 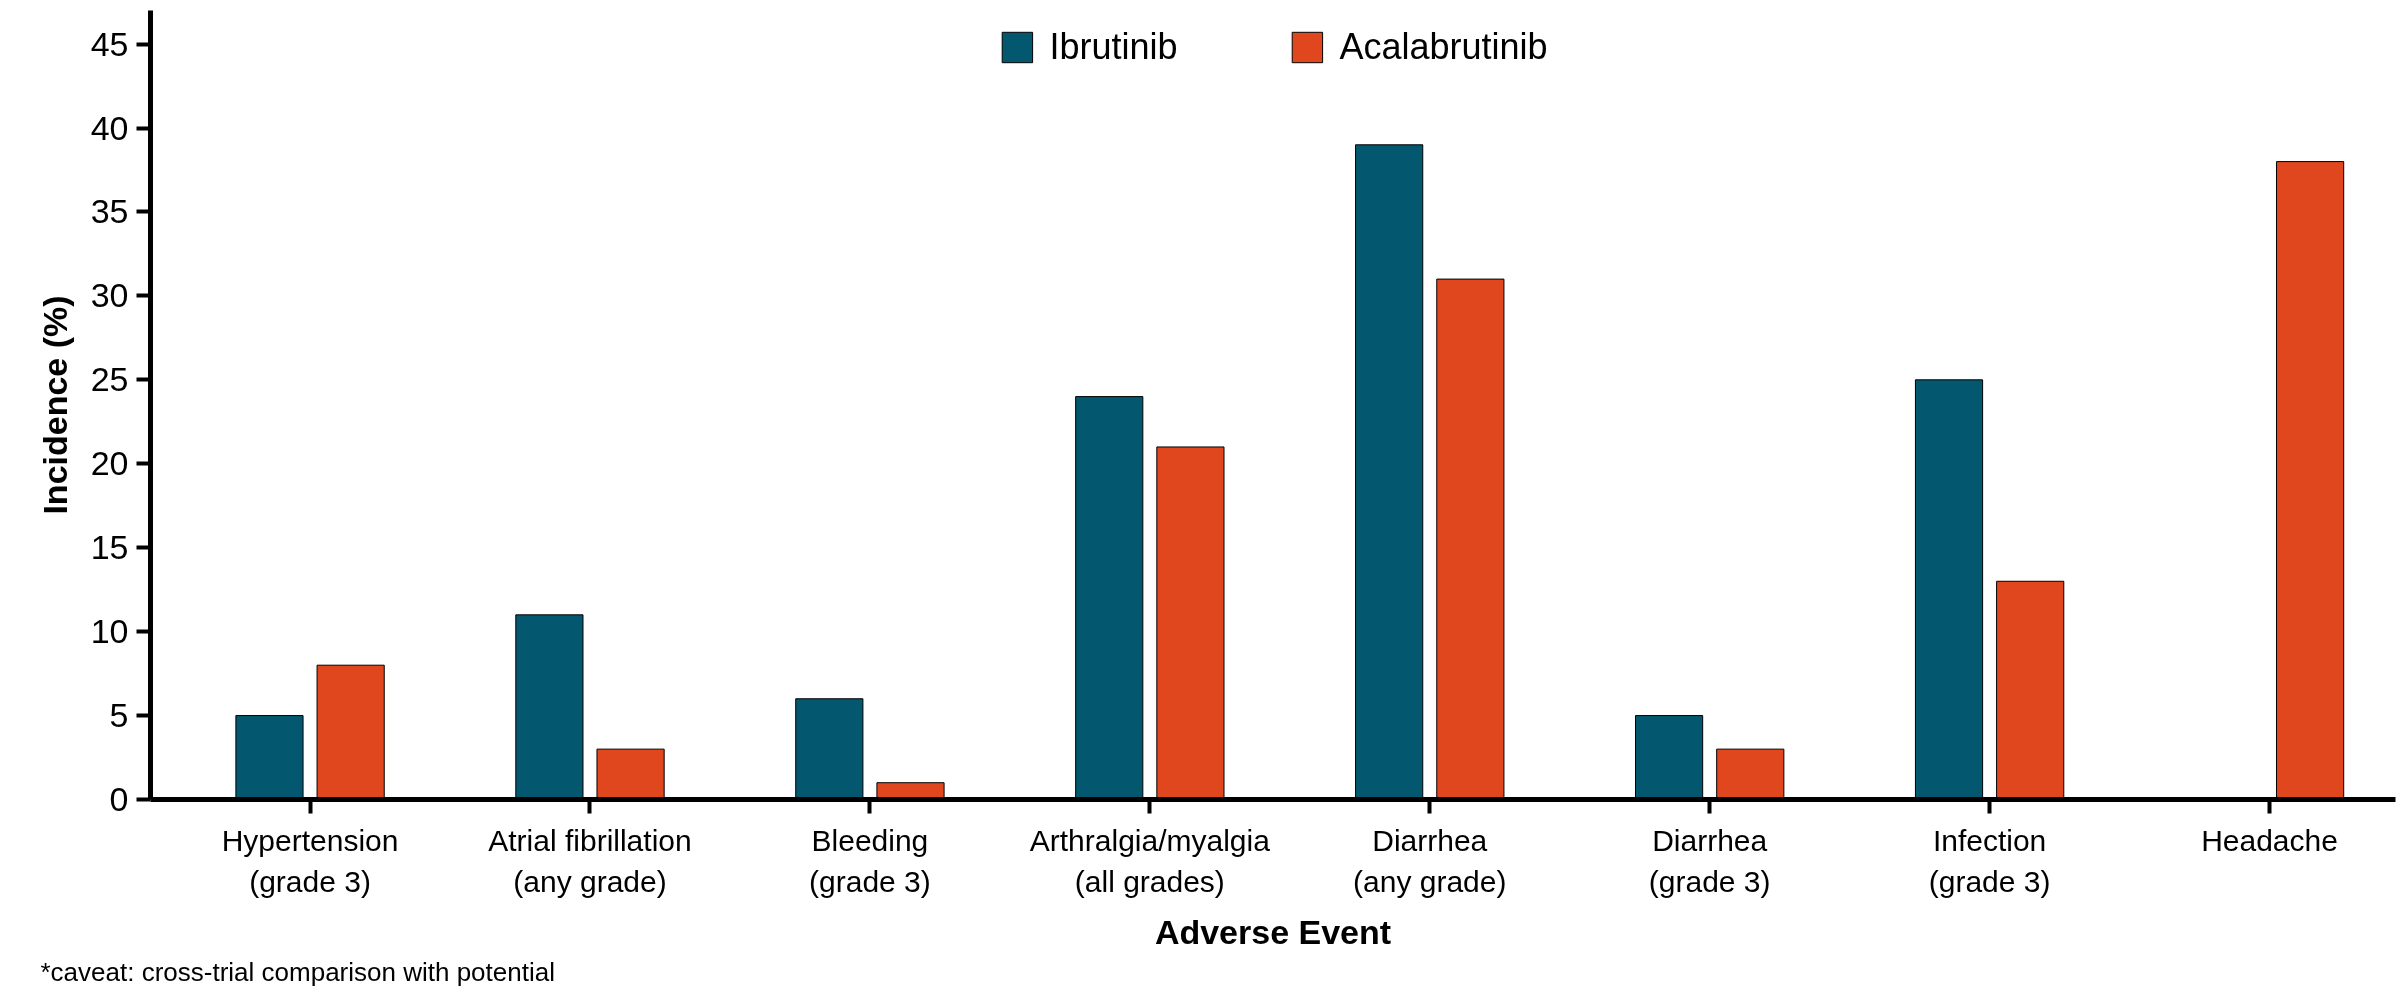 What do you see at coordinates (109, 547) in the screenshot?
I see `y-tick-label: 15` at bounding box center [109, 547].